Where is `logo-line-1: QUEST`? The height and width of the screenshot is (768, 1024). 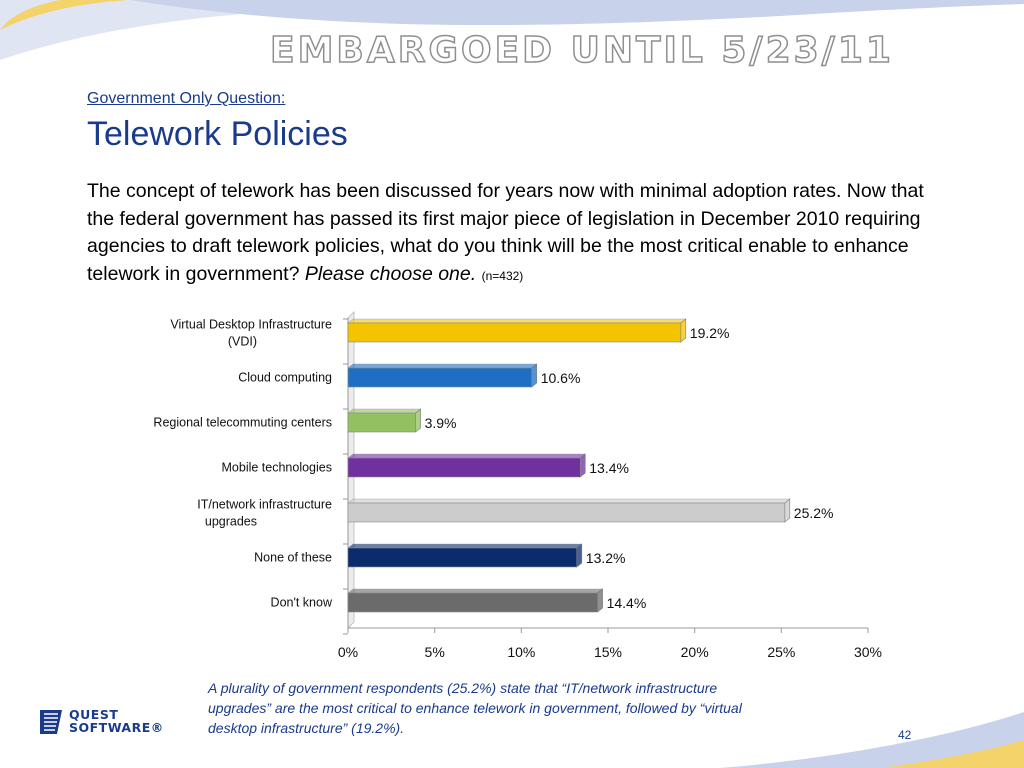 logo-line-1: QUEST is located at coordinates (94, 714).